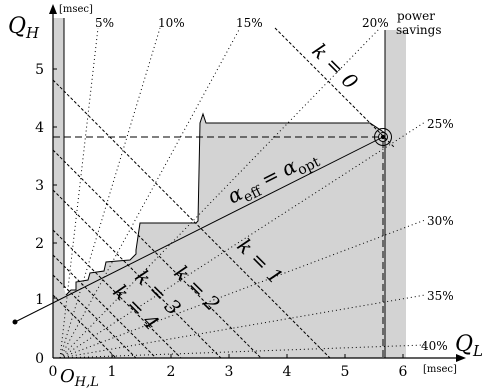 The height and width of the screenshot is (388, 488). What do you see at coordinates (59, 188) in the screenshot?
I see `left-strip` at bounding box center [59, 188].